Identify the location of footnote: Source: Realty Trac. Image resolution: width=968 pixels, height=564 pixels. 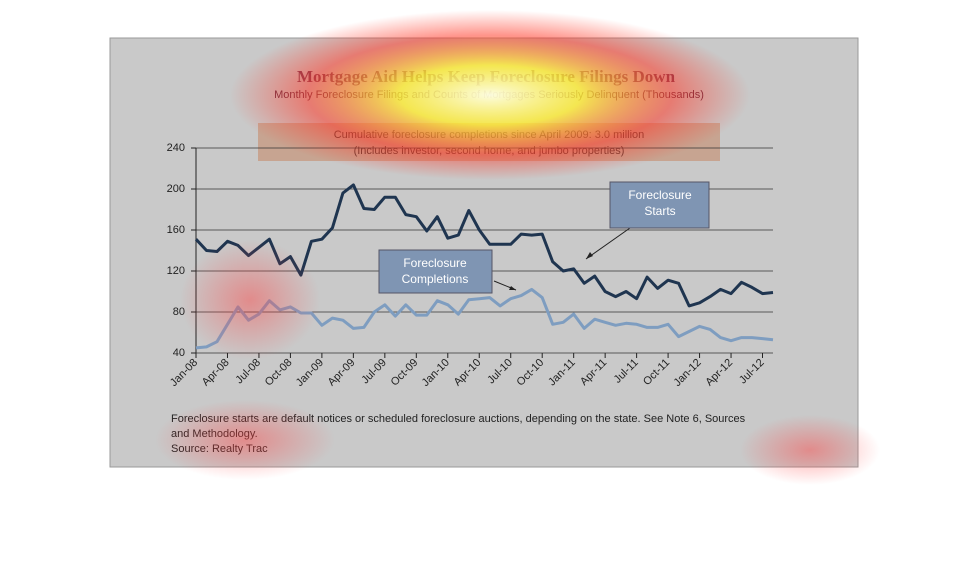
(219, 449).